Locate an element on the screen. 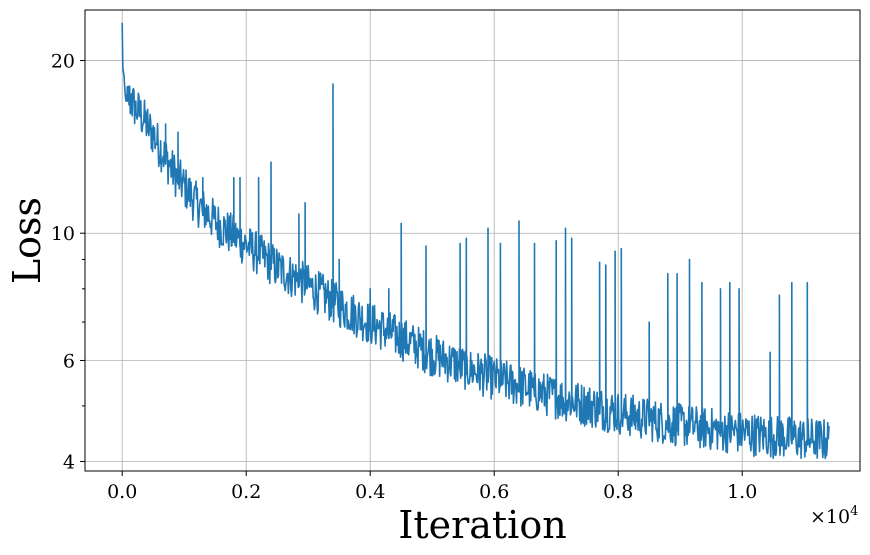 This screenshot has width=870, height=555. y-axis: 4 6 10 20 is located at coordinates (68, 262).